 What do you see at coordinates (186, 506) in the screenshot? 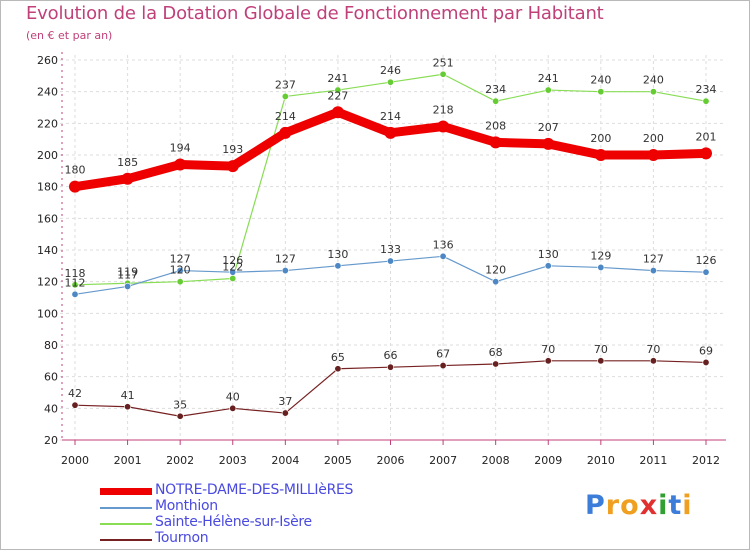
I see `legend-label-monthion: Monthion` at bounding box center [186, 506].